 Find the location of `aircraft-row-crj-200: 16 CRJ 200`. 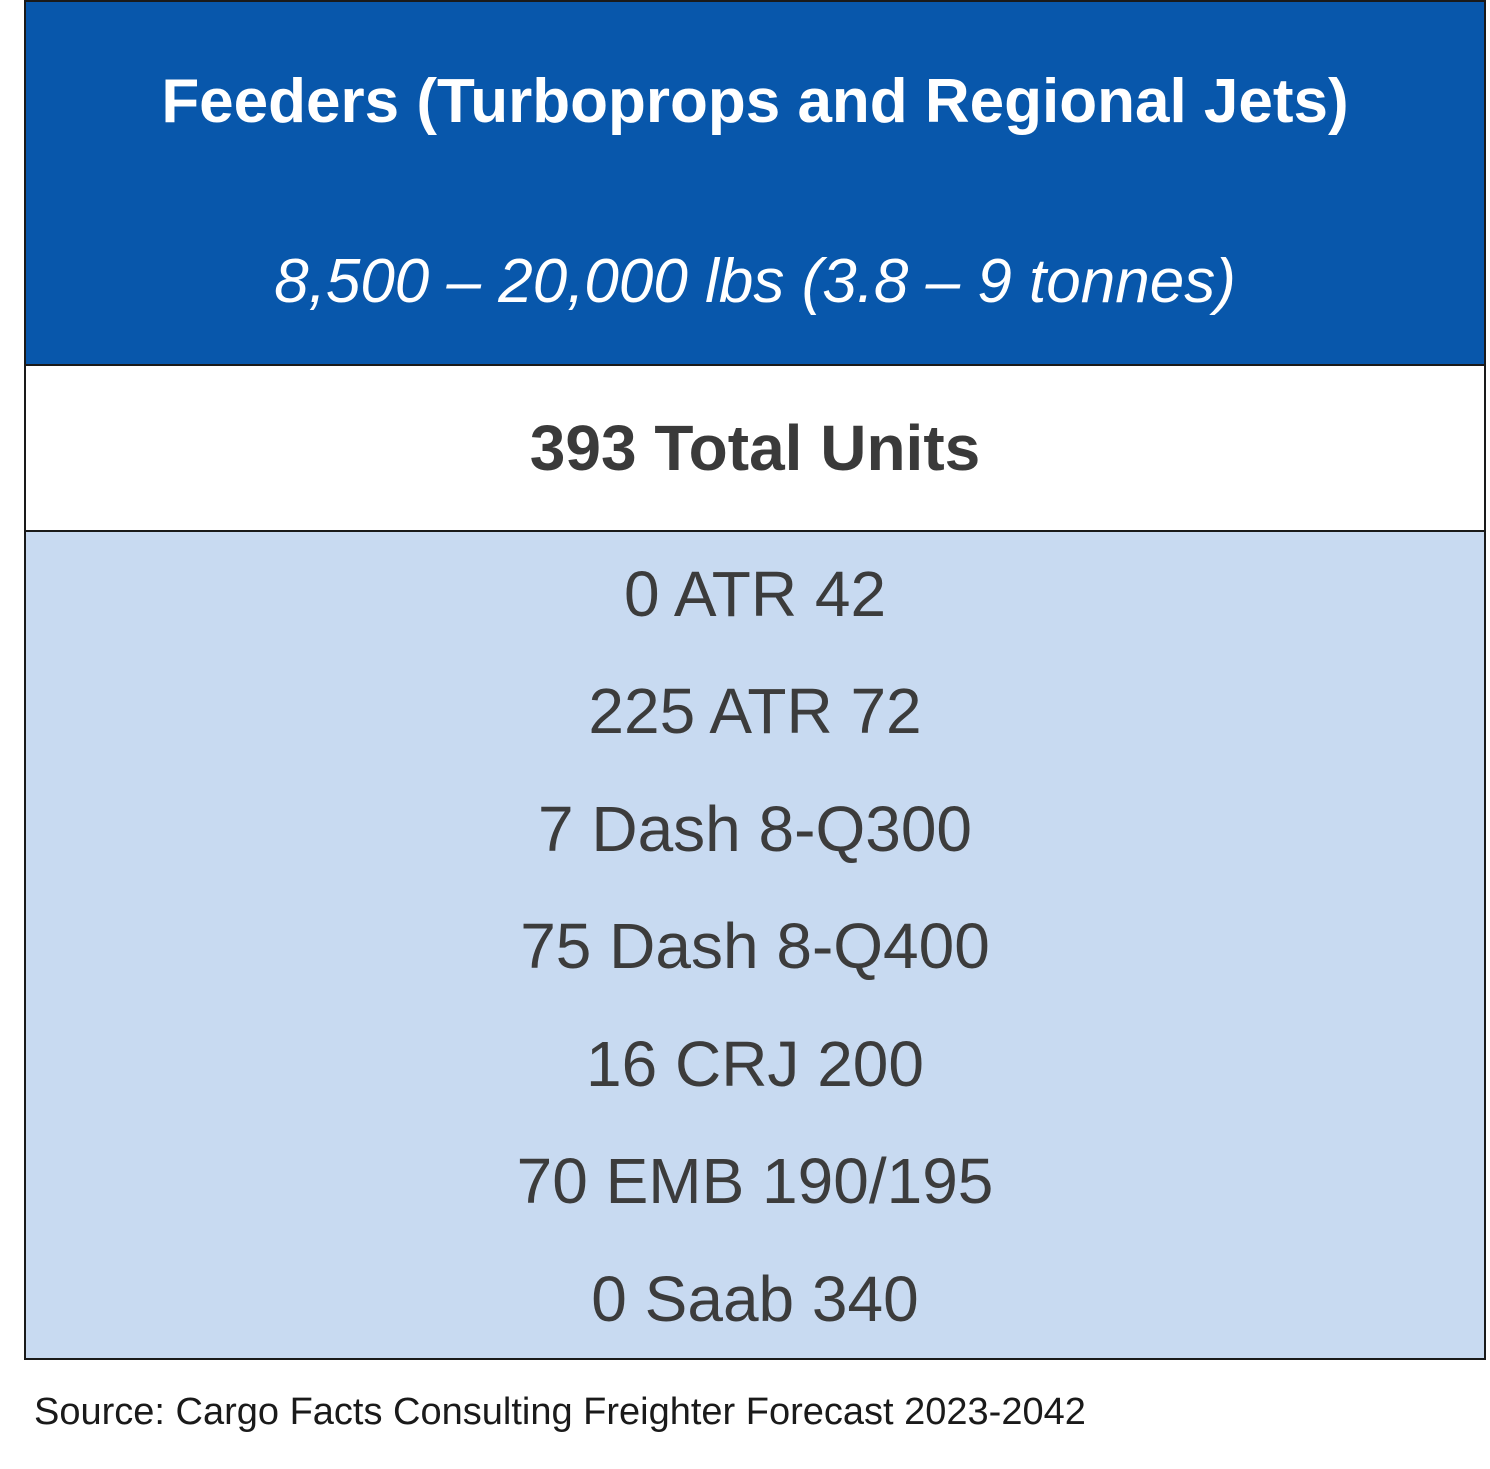

aircraft-row-crj-200: 16 CRJ 200 is located at coordinates (755, 1064).